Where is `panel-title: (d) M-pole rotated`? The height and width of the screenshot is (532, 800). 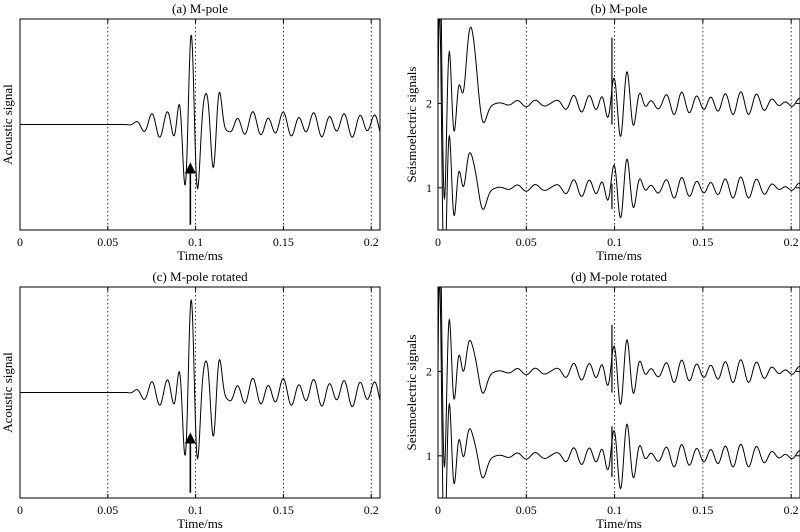 panel-title: (d) M-pole rotated is located at coordinates (619, 276).